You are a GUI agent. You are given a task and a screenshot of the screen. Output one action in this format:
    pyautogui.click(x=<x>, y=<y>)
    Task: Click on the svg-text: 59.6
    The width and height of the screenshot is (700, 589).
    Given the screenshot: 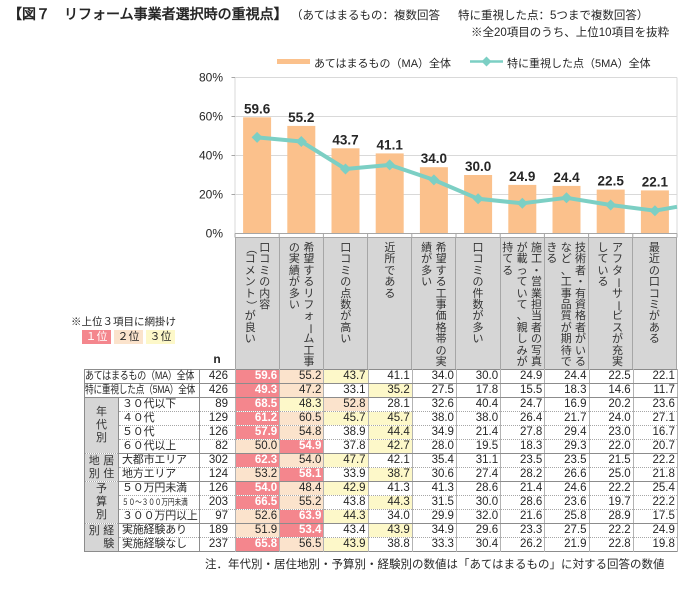 What is the action you would take?
    pyautogui.click(x=257, y=108)
    